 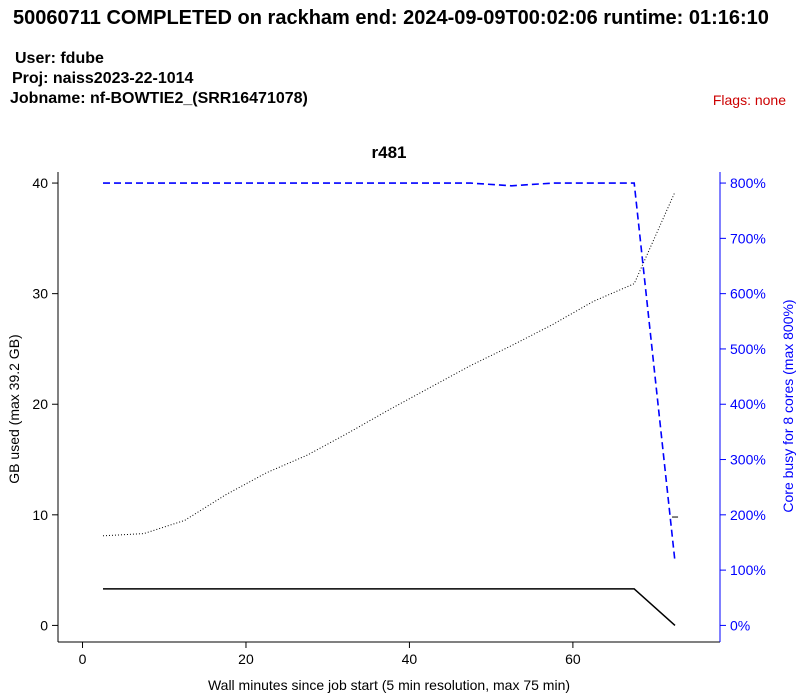 What do you see at coordinates (748, 294) in the screenshot?
I see `y2-tick-label: 600%` at bounding box center [748, 294].